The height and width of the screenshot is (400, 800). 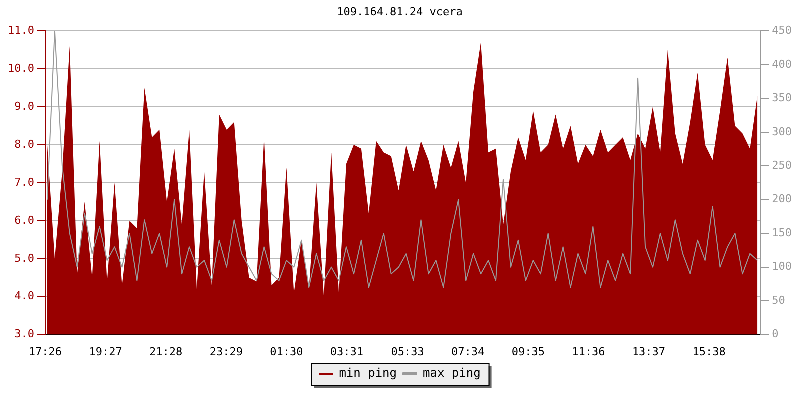 What do you see at coordinates (528, 351) in the screenshot?
I see `x-tick-label: 09:35` at bounding box center [528, 351].